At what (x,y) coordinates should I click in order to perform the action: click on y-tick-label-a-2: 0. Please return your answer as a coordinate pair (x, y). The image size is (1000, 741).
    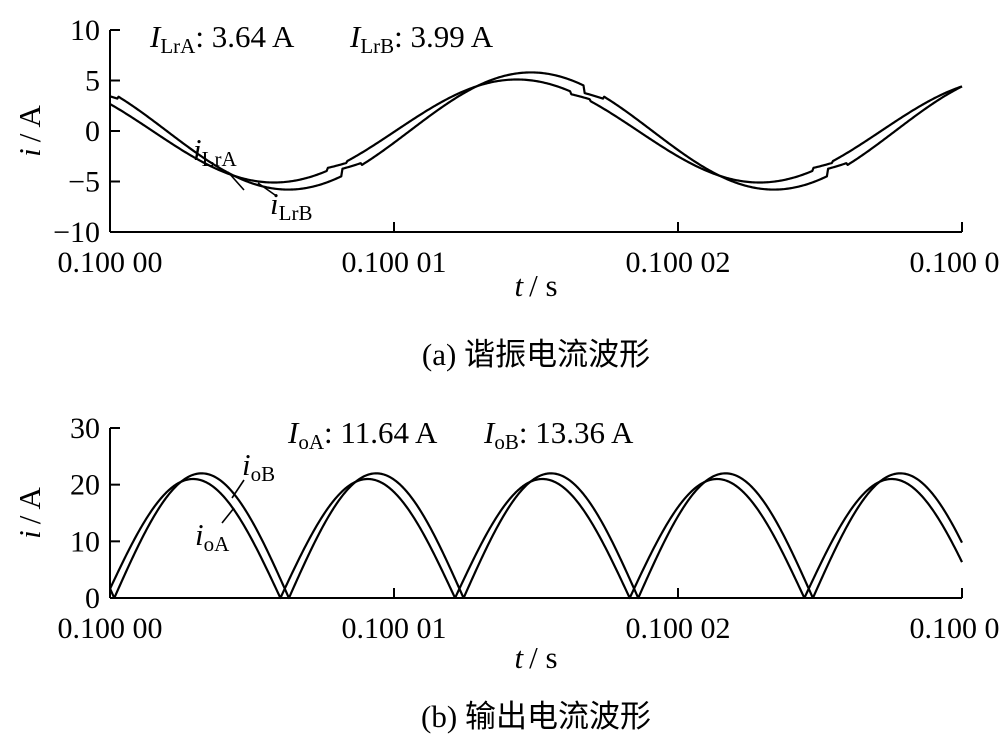
    Looking at the image, I should click on (92, 131).